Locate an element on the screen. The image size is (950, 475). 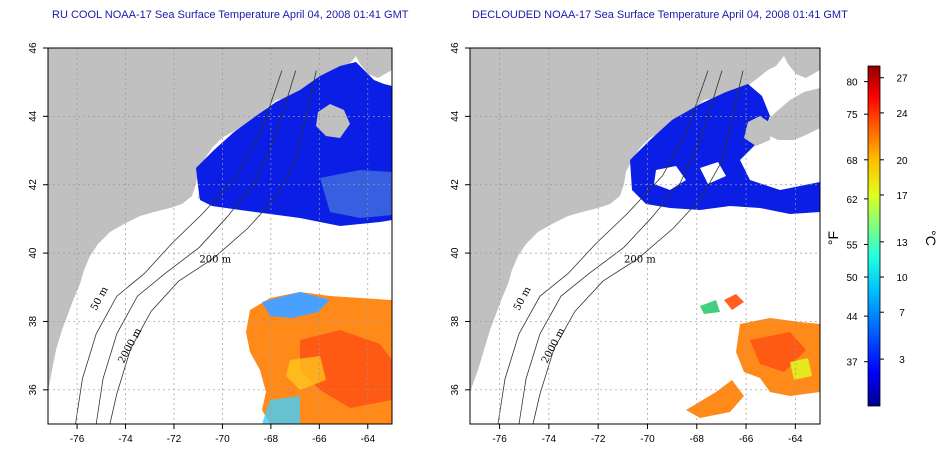
colorbar: 27 24 20 17 13 10 7 3 80 75 68 62 55 50 44 37 °F °C is located at coordinates (882, 236).